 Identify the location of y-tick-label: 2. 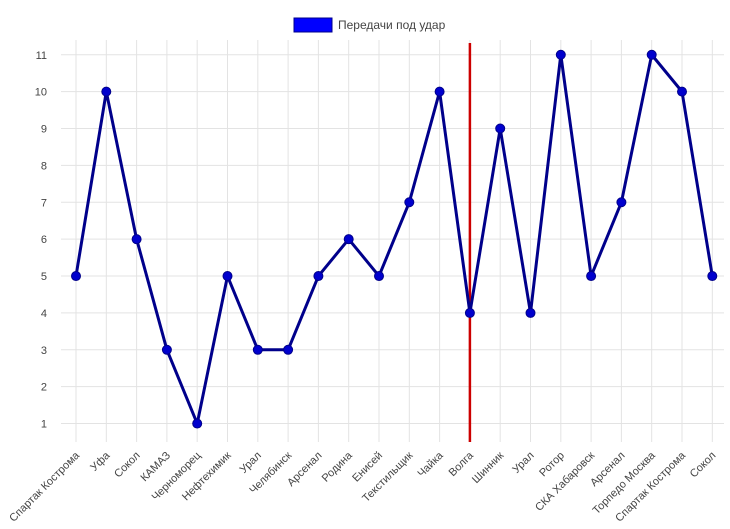
(44, 388).